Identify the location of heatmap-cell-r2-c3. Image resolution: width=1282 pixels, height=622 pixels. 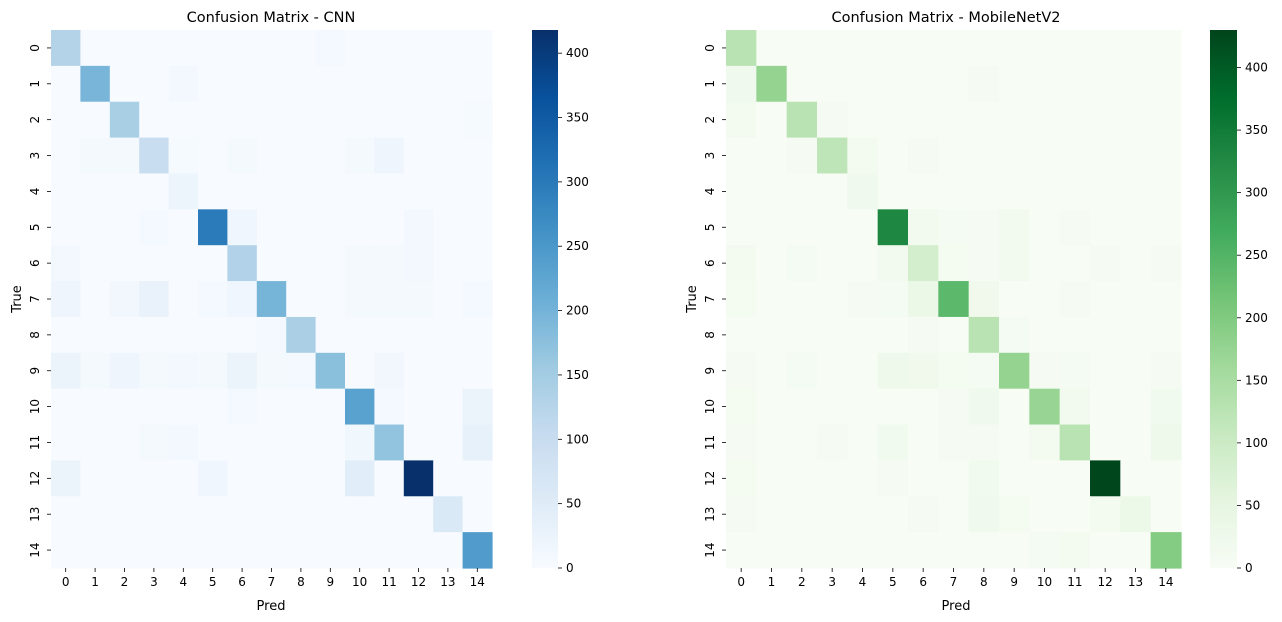
(832, 120).